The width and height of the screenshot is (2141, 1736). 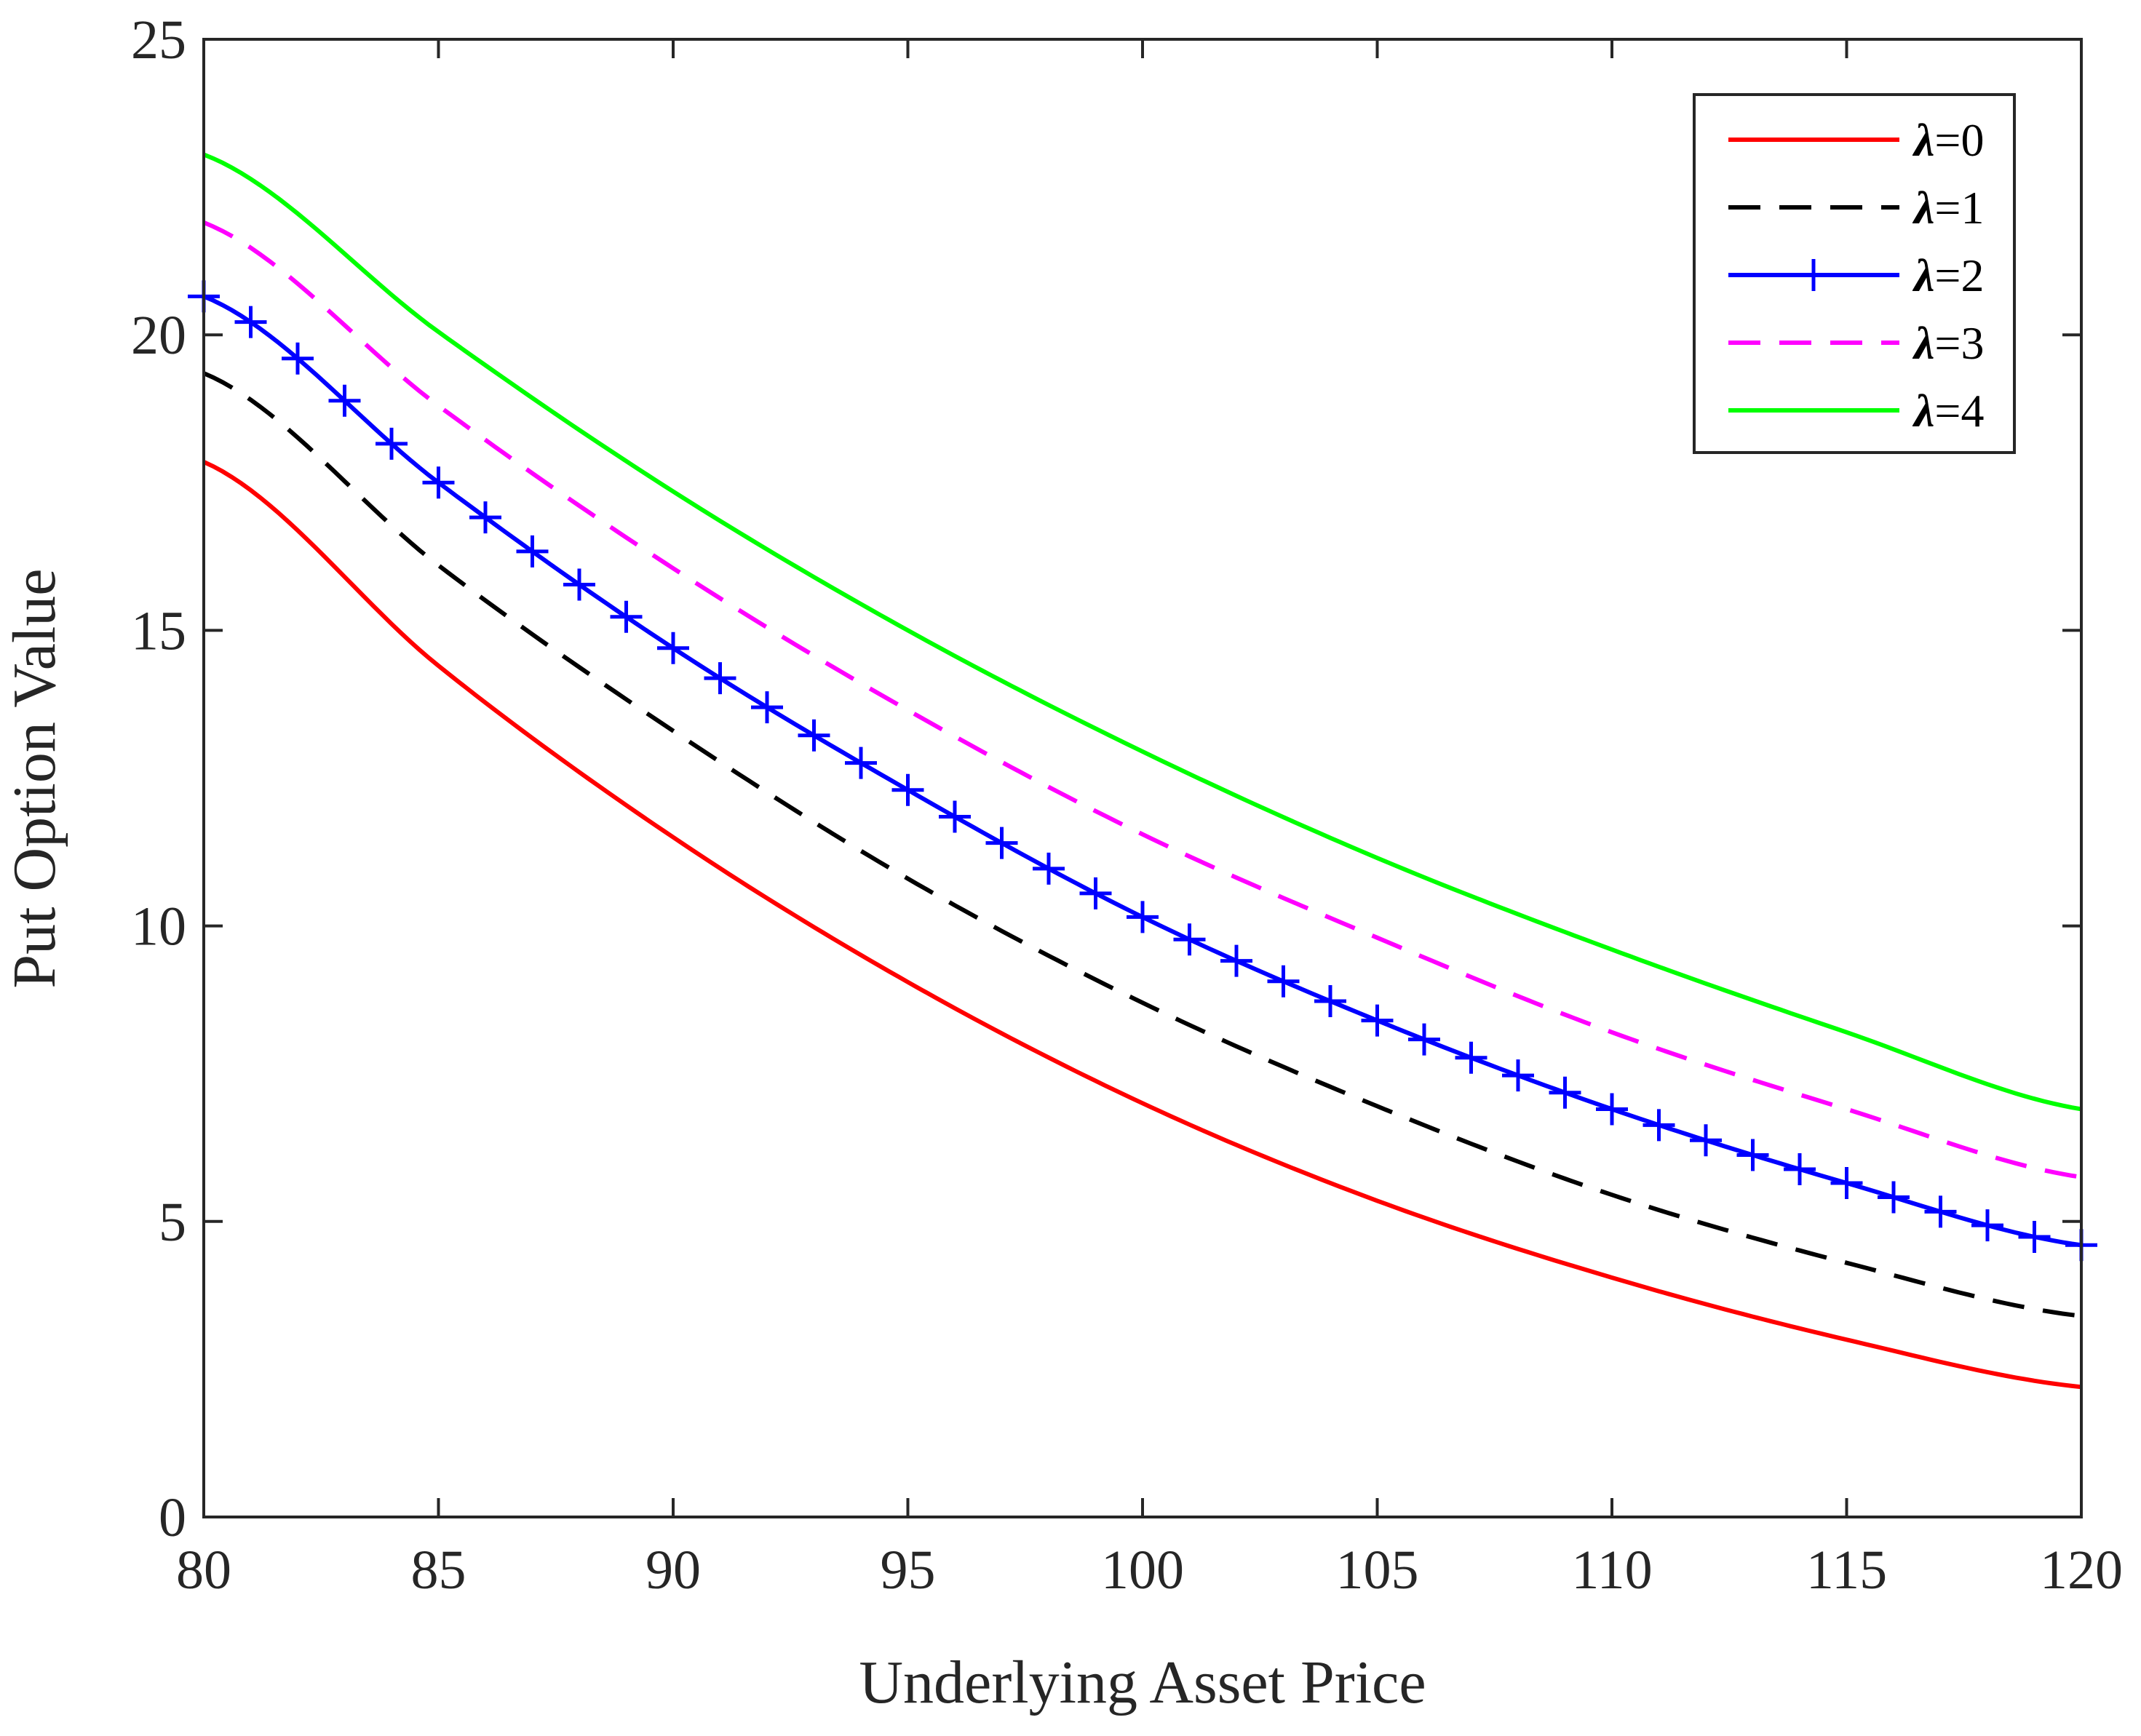 I want to click on legend-label-1: λ=1, so click(x=1948, y=208).